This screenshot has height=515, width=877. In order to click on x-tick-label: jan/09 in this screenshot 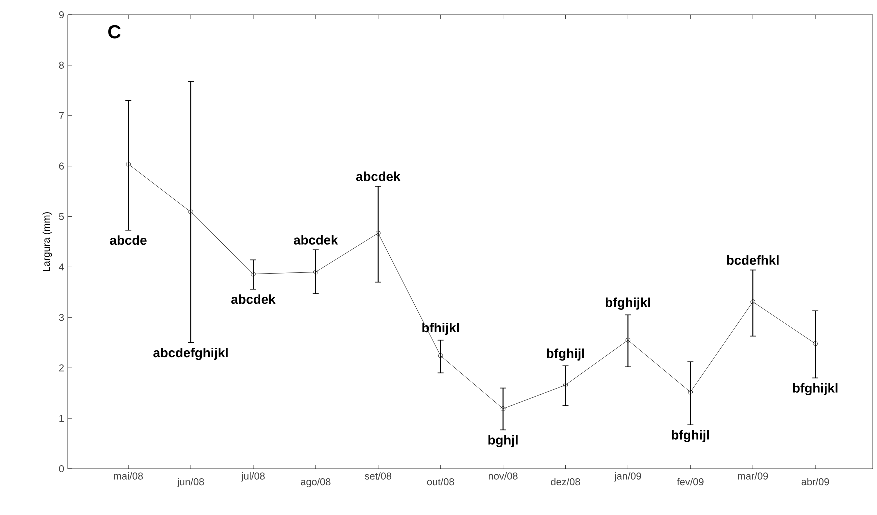, I will do `click(628, 477)`.